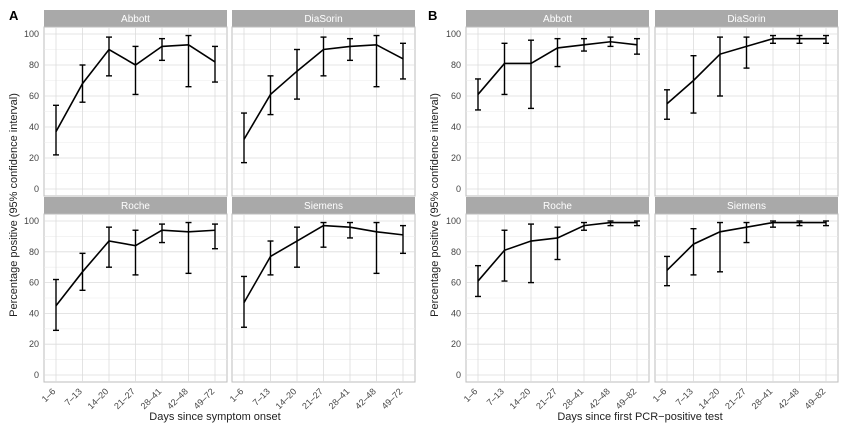 The width and height of the screenshot is (850, 430). I want to click on facet-abbott-b: Abbott 0 20 40 60 80 100, so click(548, 103).